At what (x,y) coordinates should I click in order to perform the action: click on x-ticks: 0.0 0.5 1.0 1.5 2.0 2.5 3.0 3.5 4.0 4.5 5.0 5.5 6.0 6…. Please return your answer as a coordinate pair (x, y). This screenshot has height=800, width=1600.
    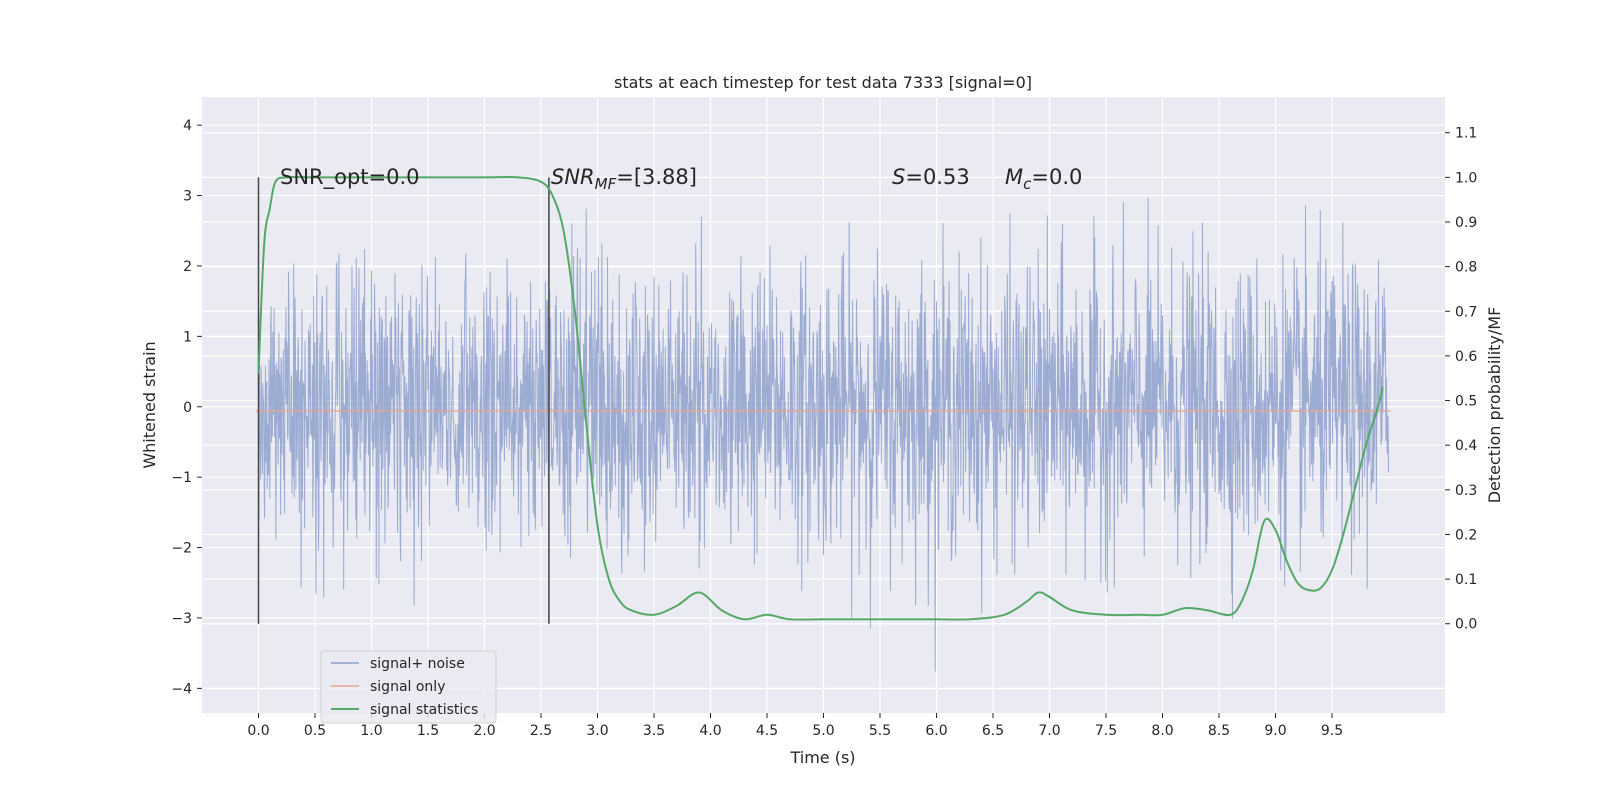
    Looking at the image, I should click on (795, 726).